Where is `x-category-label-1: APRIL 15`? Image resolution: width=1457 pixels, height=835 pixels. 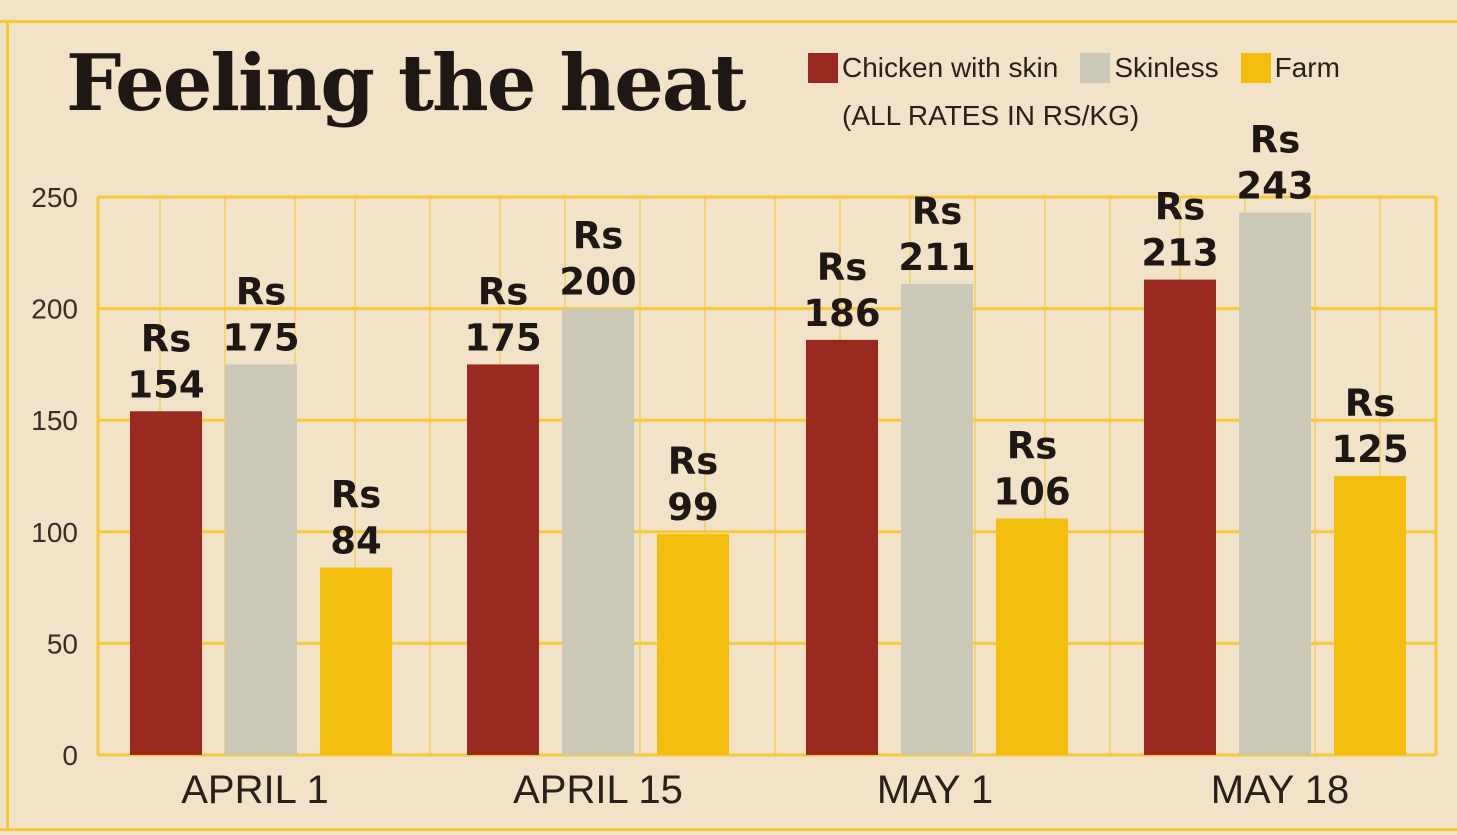
x-category-label-1: APRIL 15 is located at coordinates (598, 790).